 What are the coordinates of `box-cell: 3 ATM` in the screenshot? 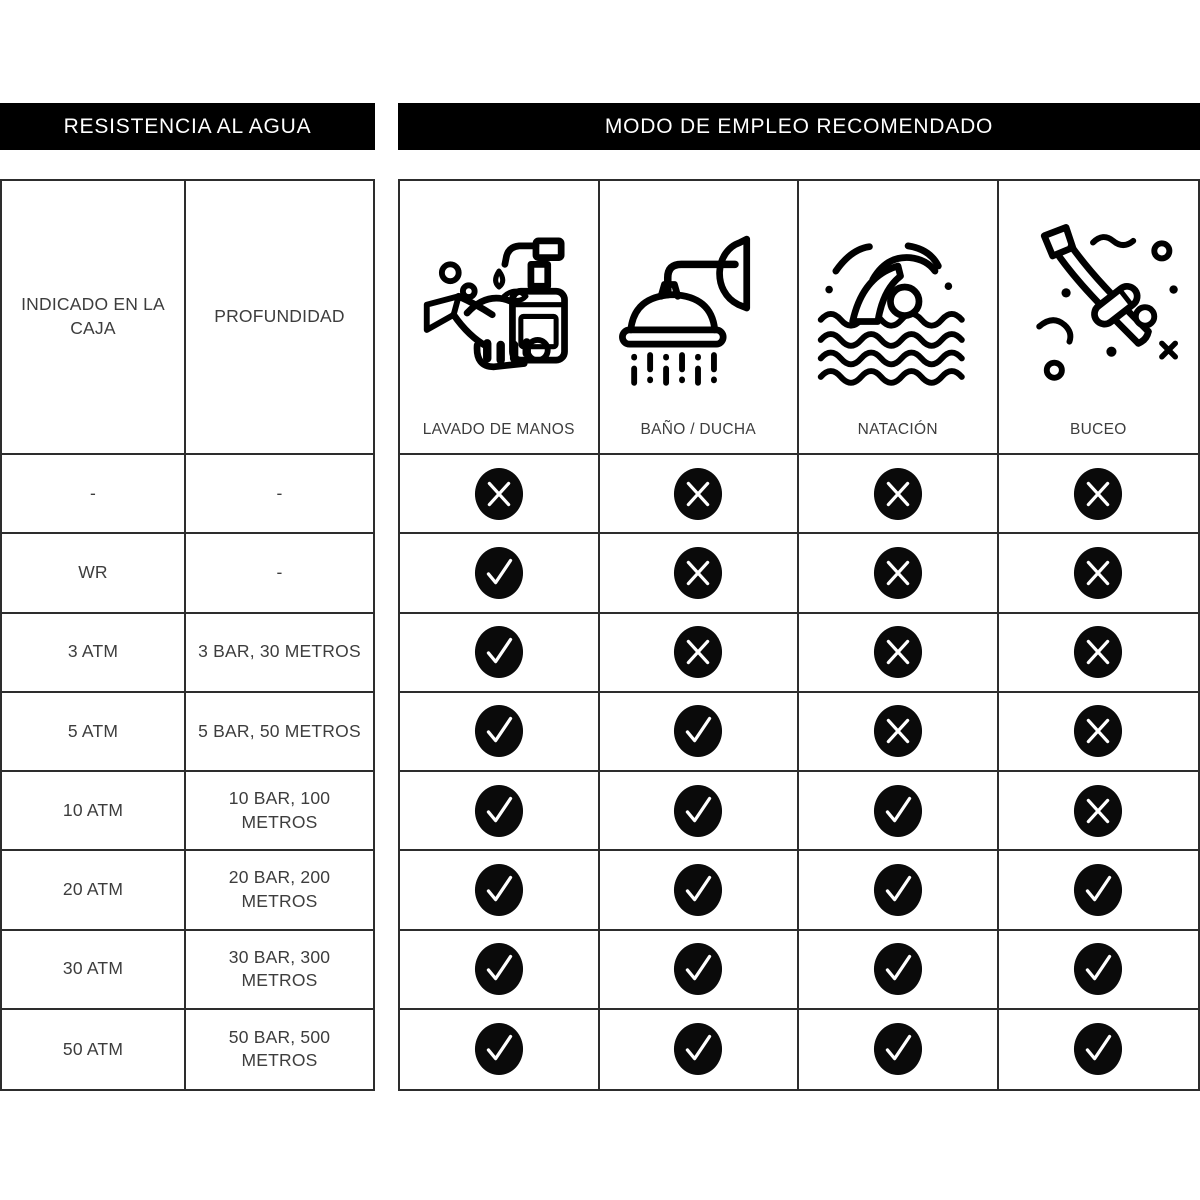 It's located at (94, 653).